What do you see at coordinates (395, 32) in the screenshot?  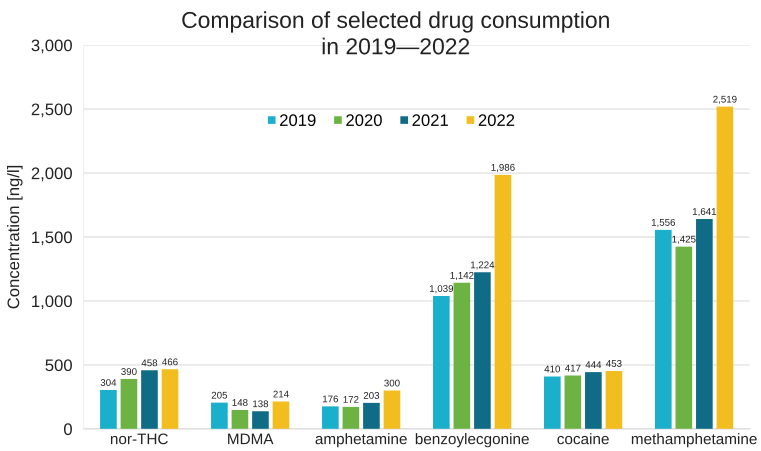 I see `chart-title: Comparison of selected drug consumption in 2019—2022` at bounding box center [395, 32].